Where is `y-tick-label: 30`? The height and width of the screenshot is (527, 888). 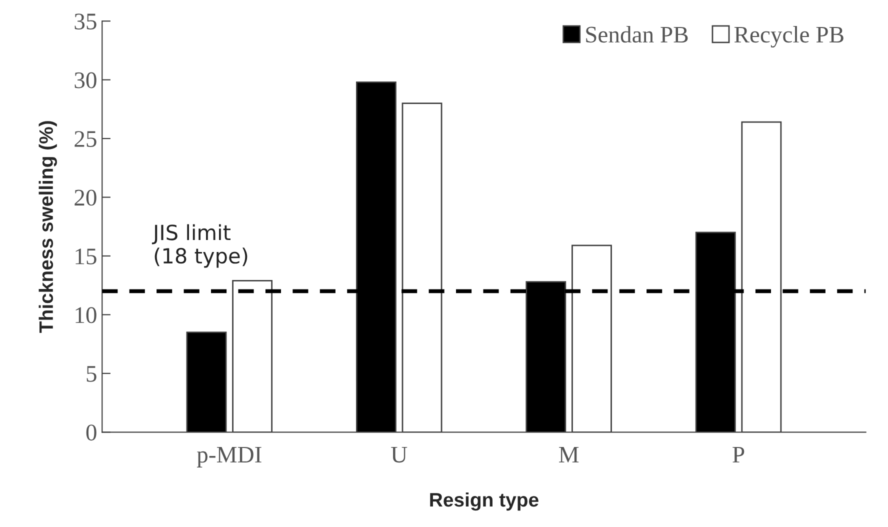 y-tick-label: 30 is located at coordinates (85, 80).